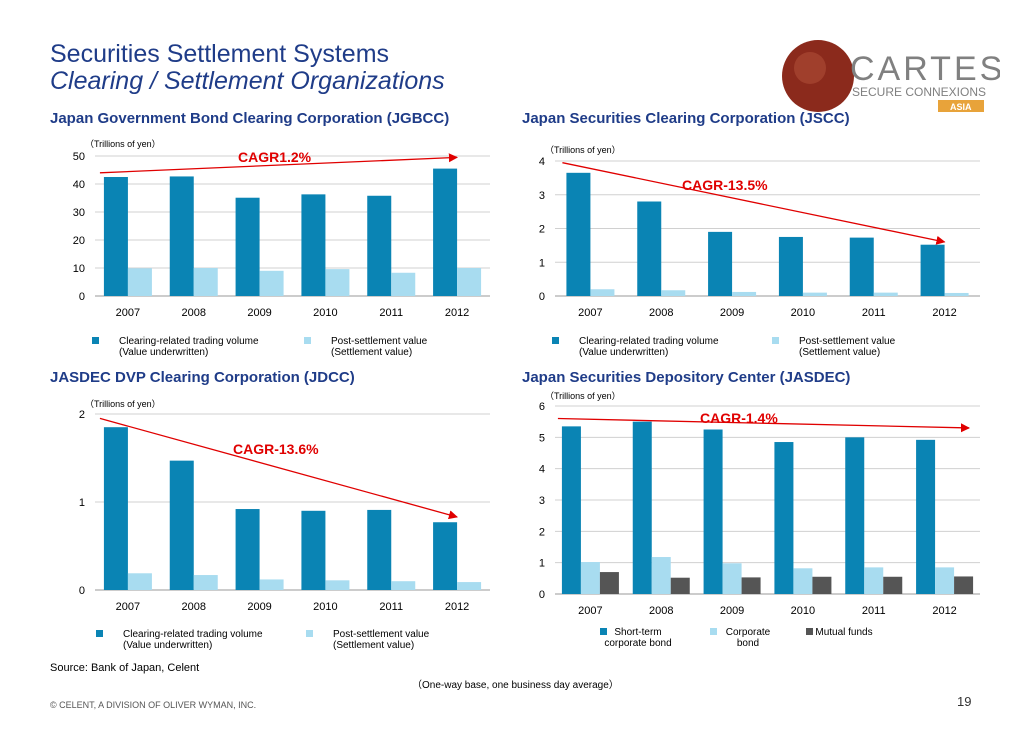  Describe the element at coordinates (542, 501) in the screenshot. I see `y-tick-label: 3` at that location.